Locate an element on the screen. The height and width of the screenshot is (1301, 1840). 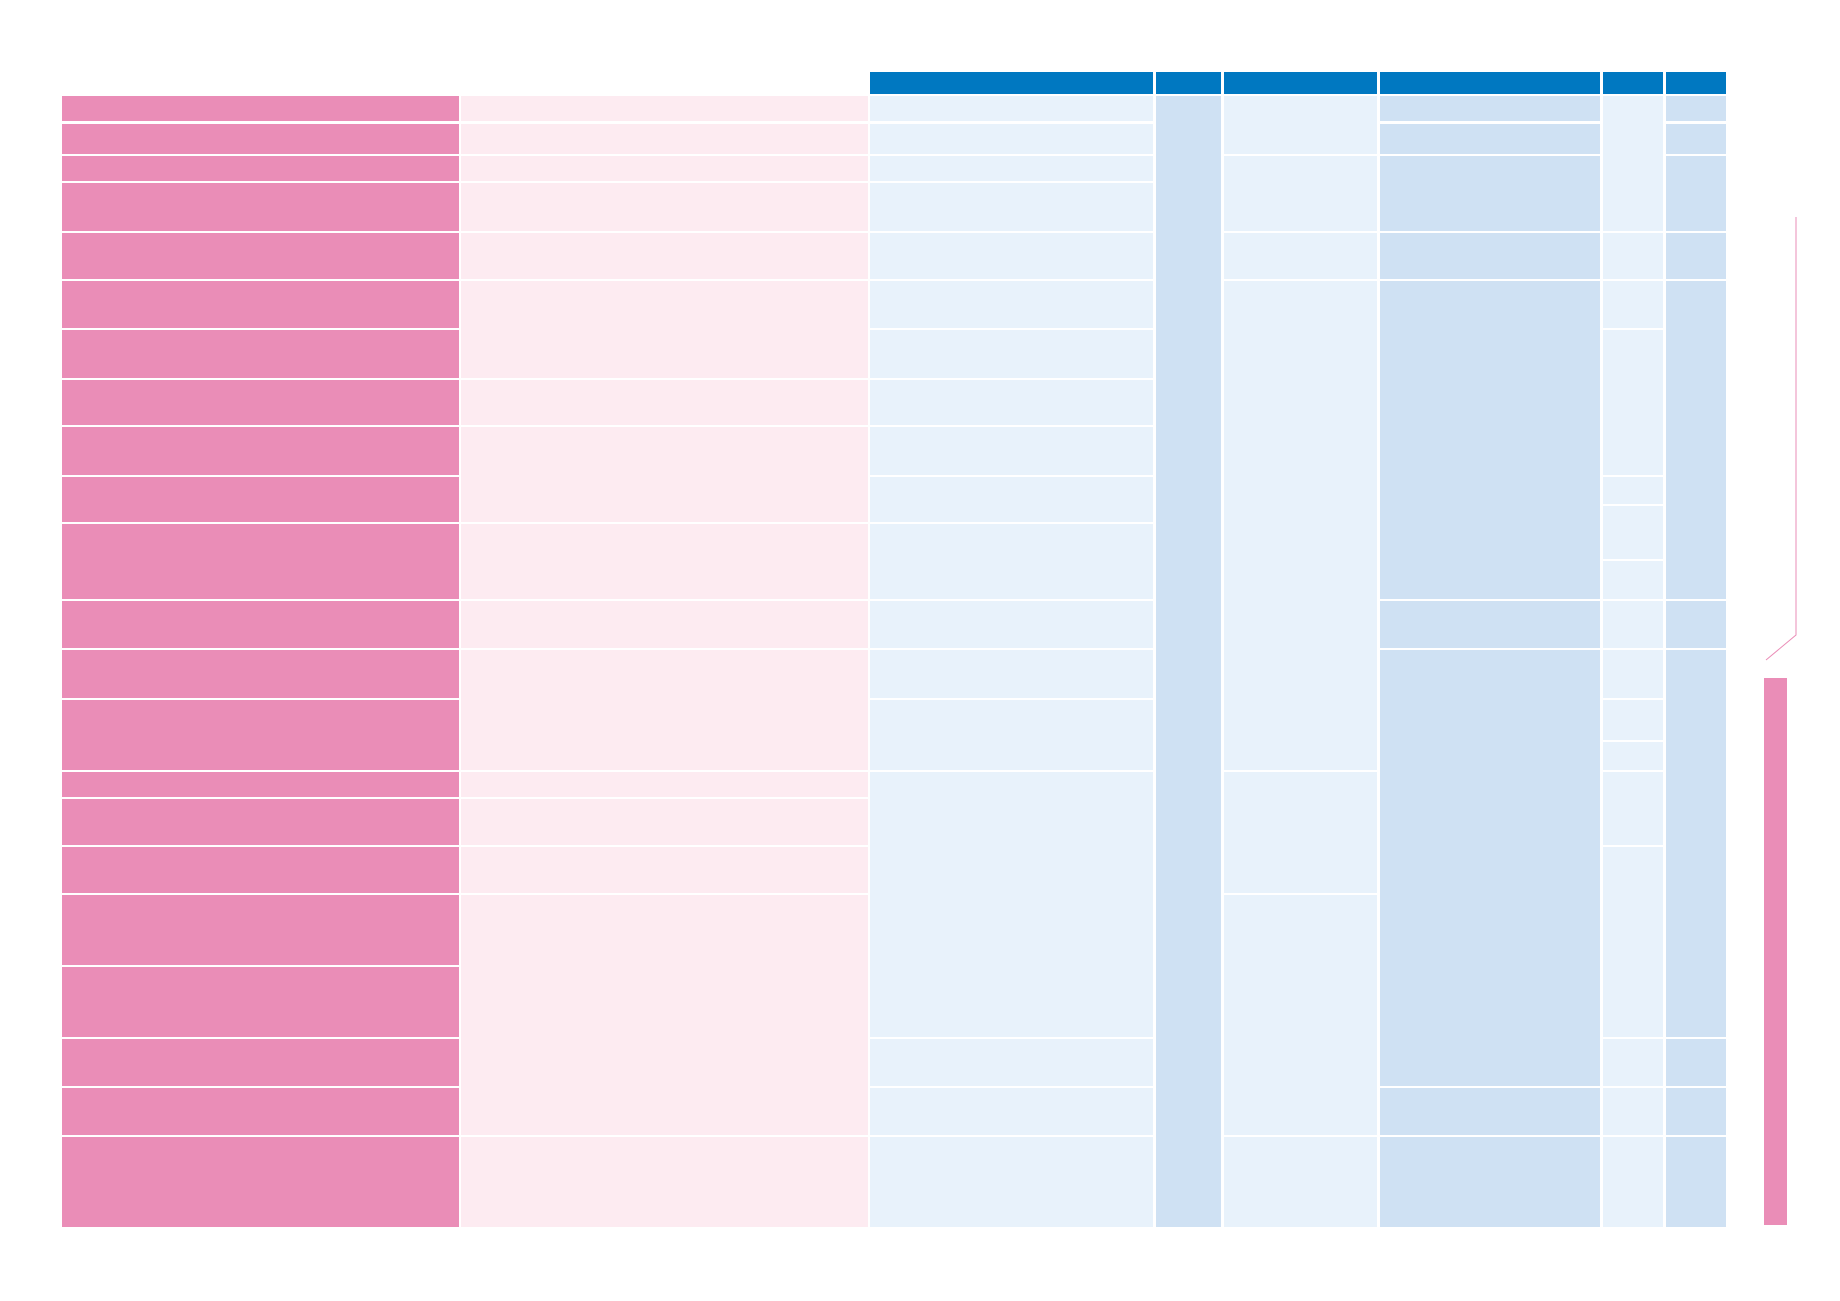
side-bar is located at coordinates (1775, 951).